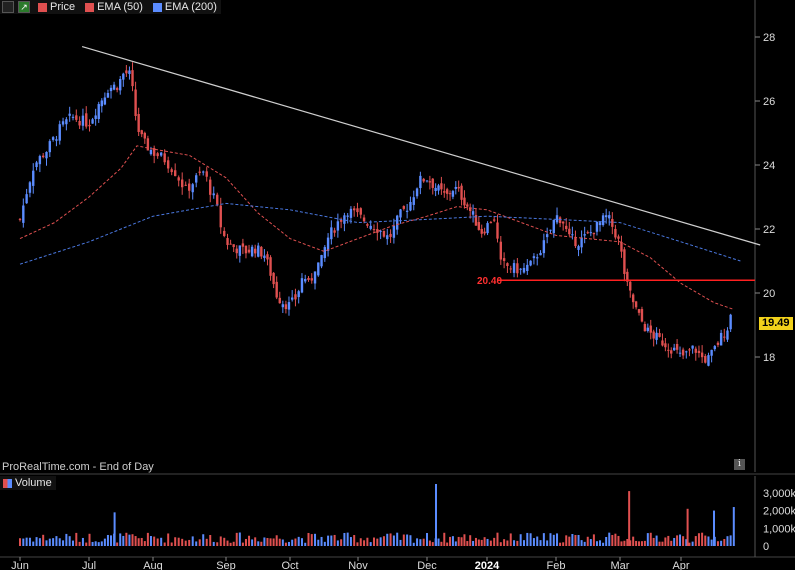  Describe the element at coordinates (33, 483) in the screenshot. I see `volume-label: Volume` at that location.